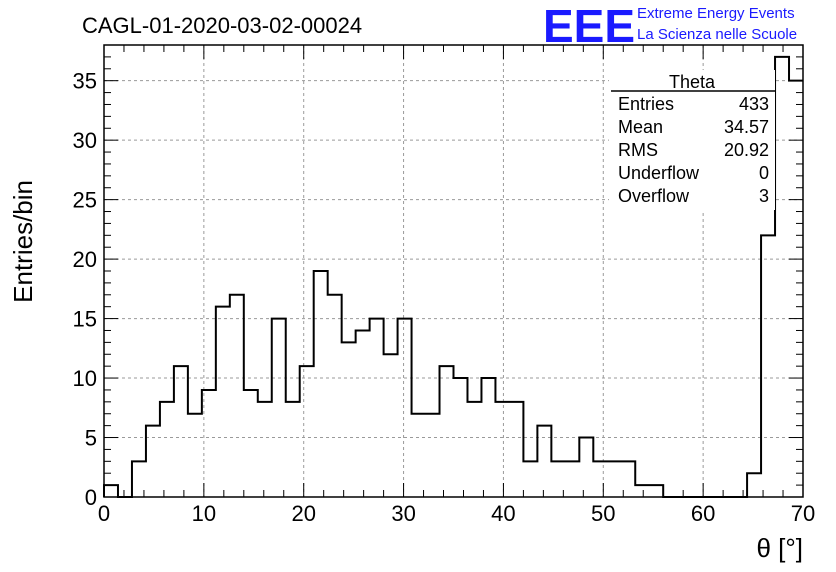  Describe the element at coordinates (91, 497) in the screenshot. I see `y-tick-label: 0` at that location.